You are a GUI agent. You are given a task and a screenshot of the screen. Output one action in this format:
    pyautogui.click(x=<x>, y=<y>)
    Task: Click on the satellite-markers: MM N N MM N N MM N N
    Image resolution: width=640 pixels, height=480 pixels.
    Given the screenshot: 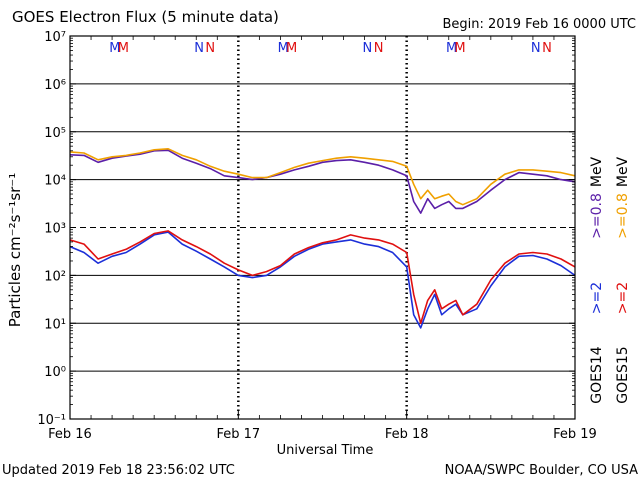 What is the action you would take?
    pyautogui.click(x=330, y=48)
    